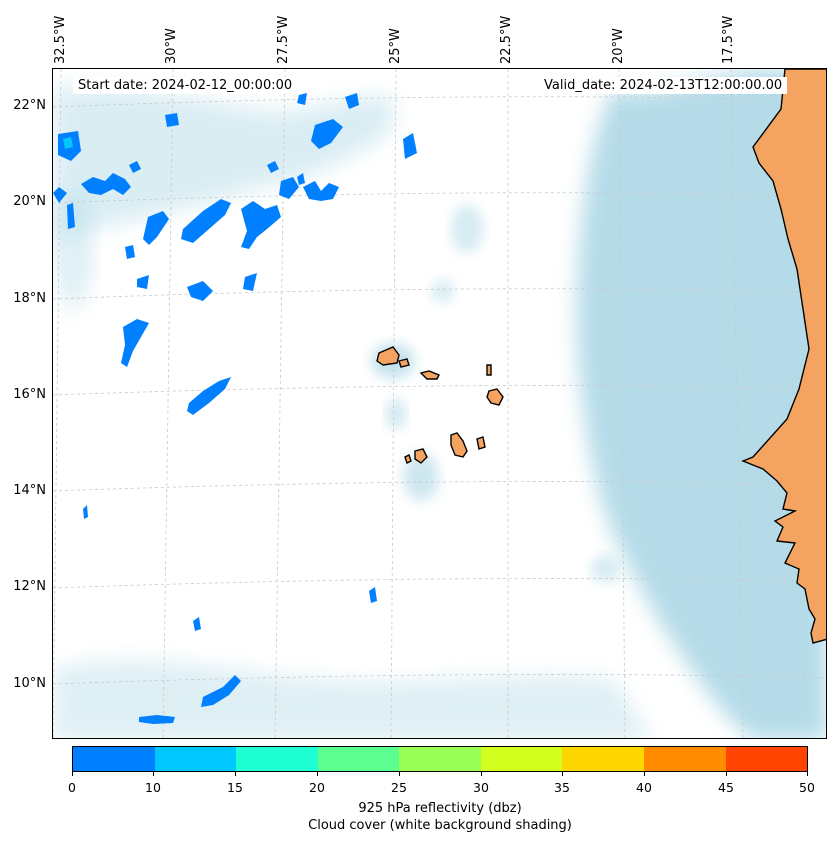  I want to click on island-sao-nicolau, so click(429, 375).